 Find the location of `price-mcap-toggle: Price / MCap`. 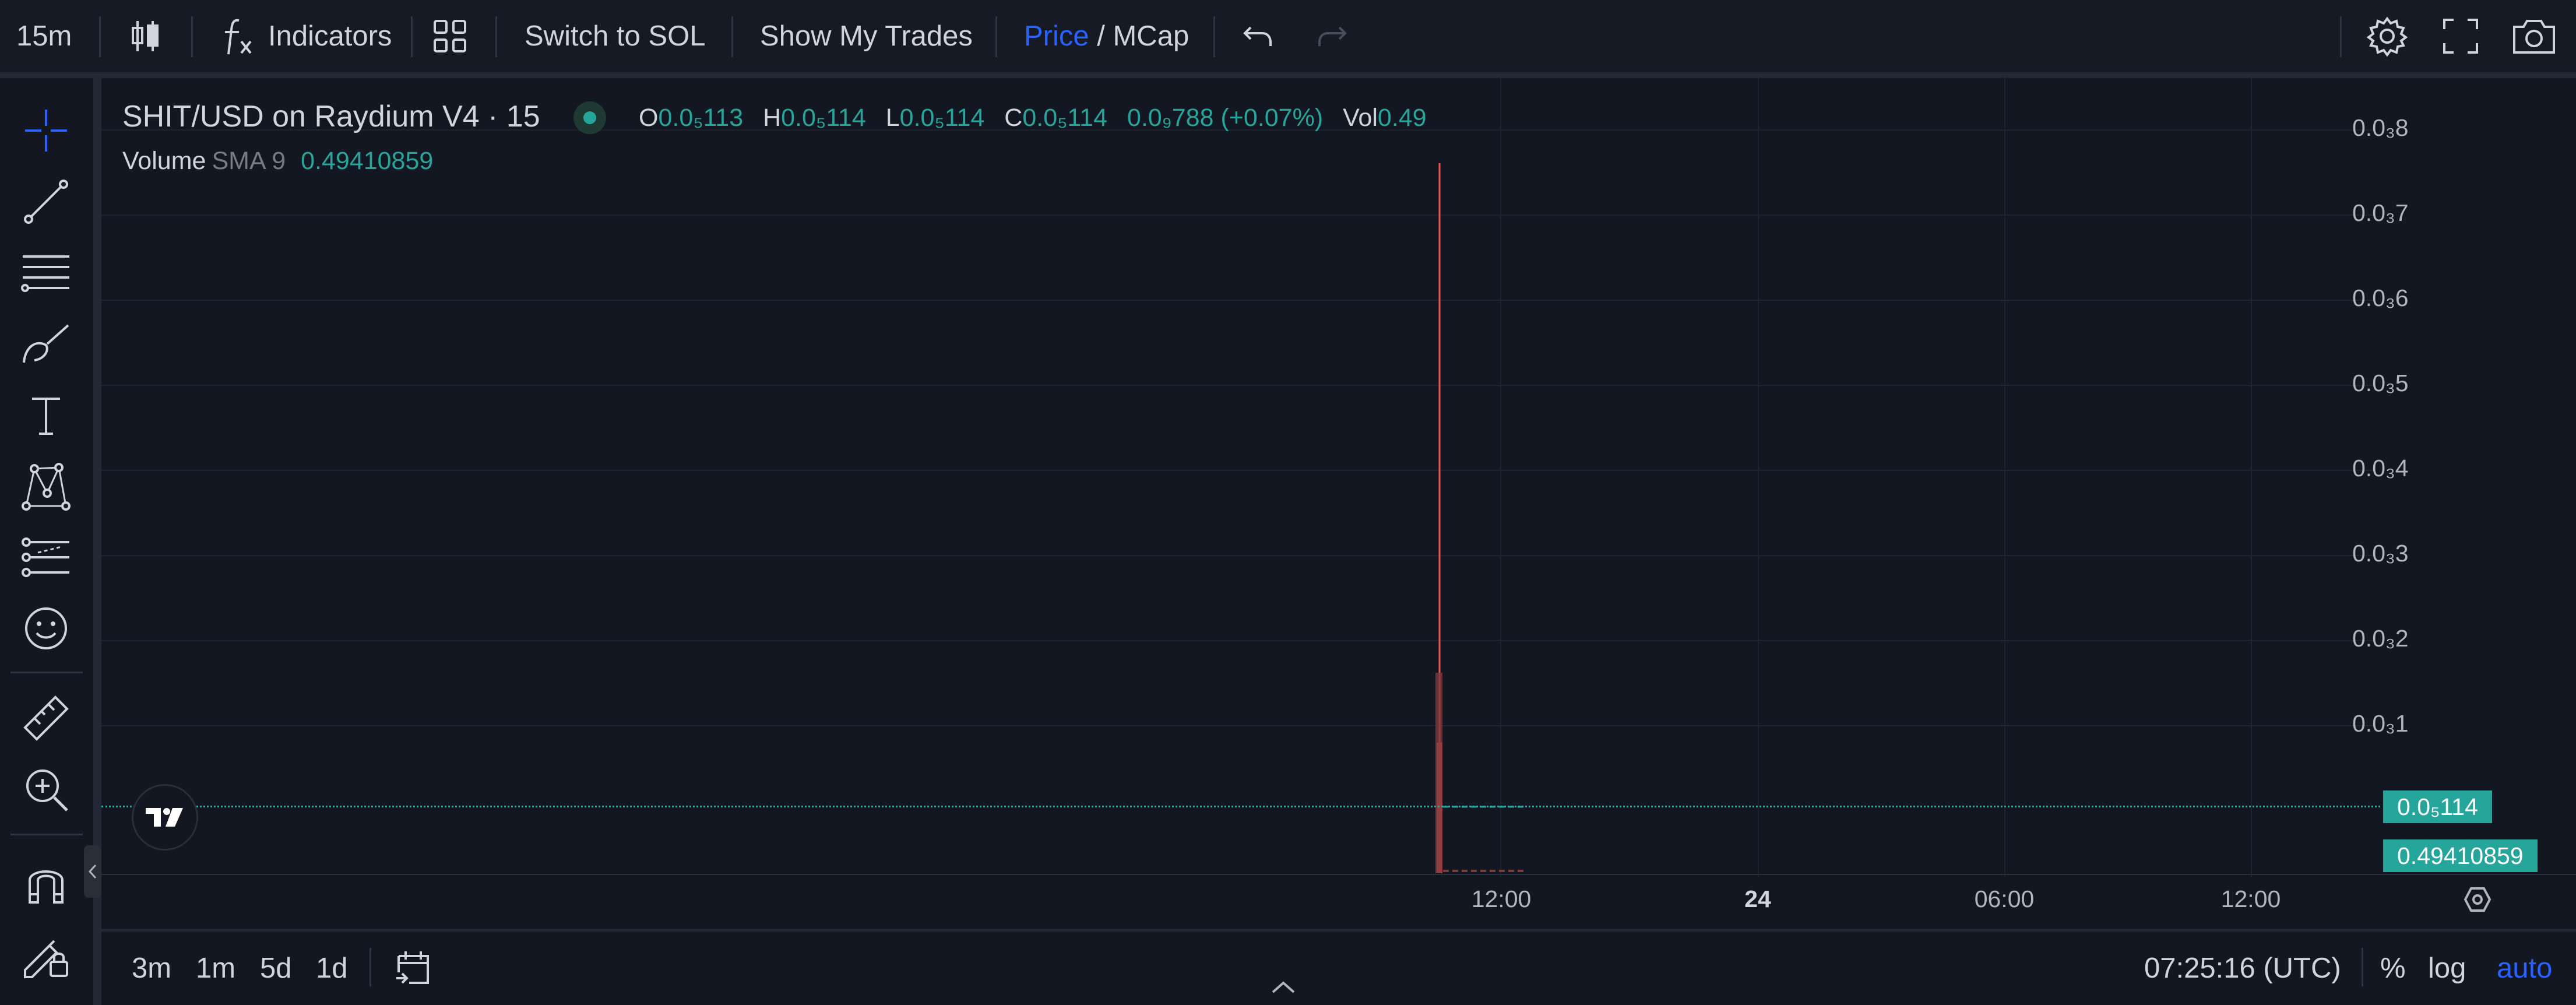

price-mcap-toggle: Price / MCap is located at coordinates (1107, 36).